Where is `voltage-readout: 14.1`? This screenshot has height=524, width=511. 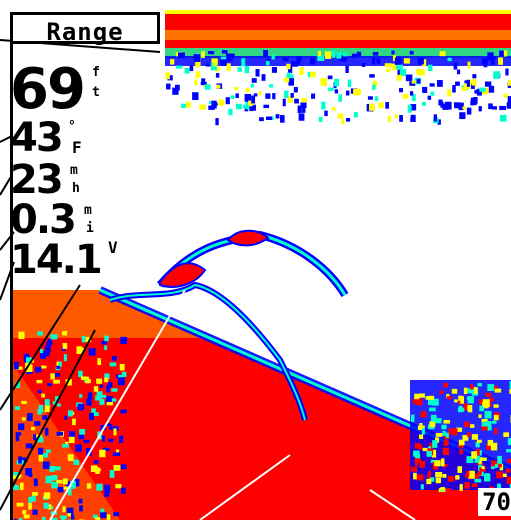 voltage-readout: 14.1 is located at coordinates (55, 260).